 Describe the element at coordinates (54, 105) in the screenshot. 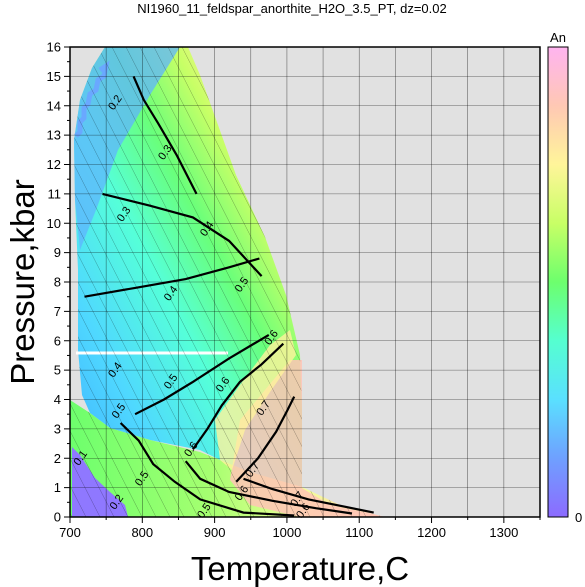

I see `y-tick-label: 14` at that location.